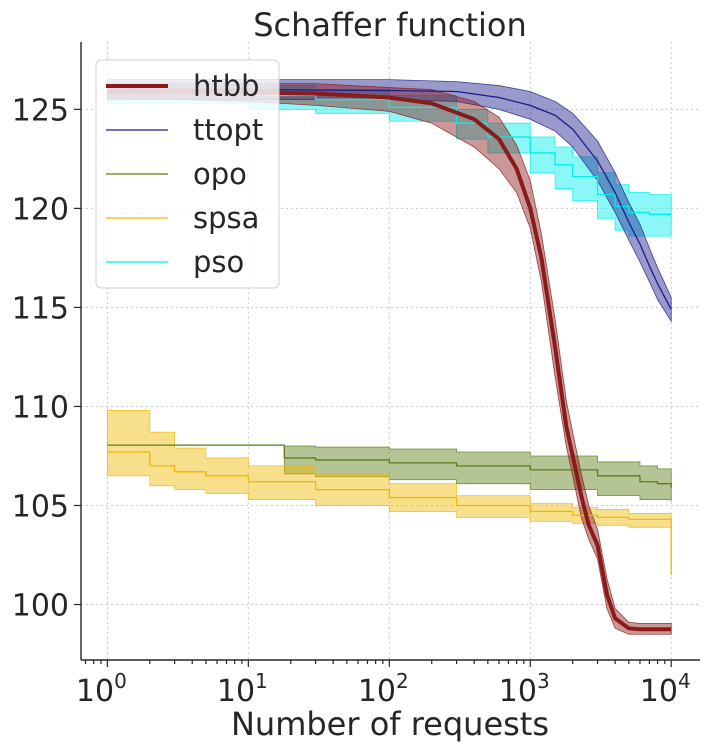 The width and height of the screenshot is (709, 752). Describe the element at coordinates (218, 262) in the screenshot. I see `legend-label-pso: pso` at that location.